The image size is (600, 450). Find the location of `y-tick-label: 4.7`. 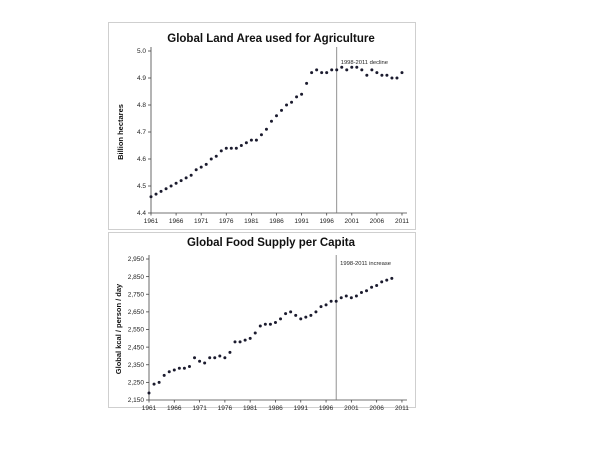

y-tick-label: 4.7 is located at coordinates (141, 132).